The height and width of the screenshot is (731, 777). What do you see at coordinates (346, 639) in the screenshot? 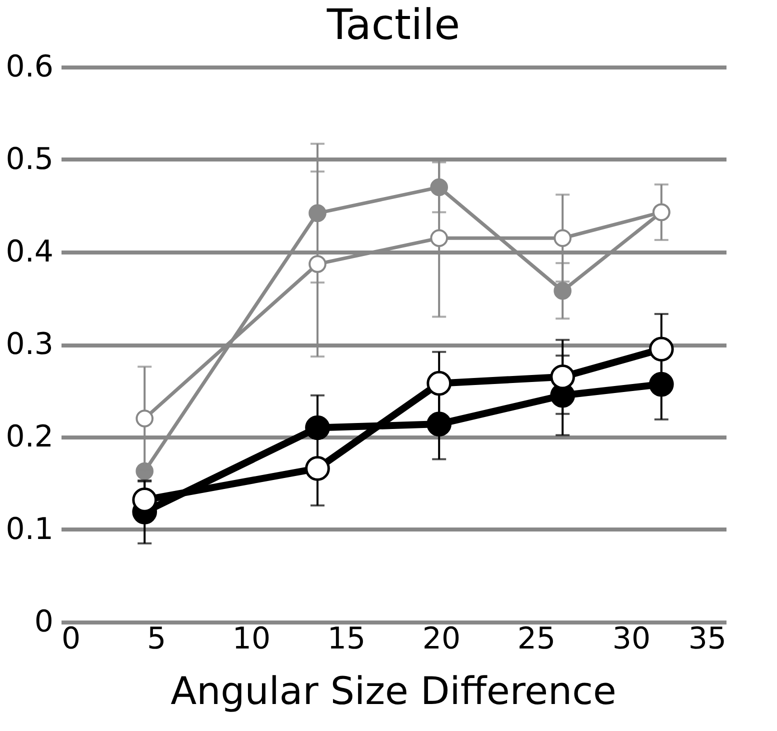
I see `x-tick-label: 15` at bounding box center [346, 639].